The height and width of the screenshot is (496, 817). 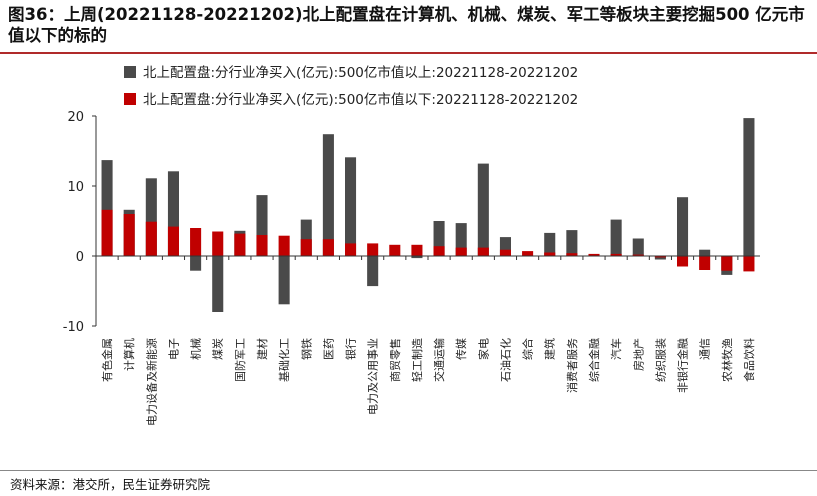 What do you see at coordinates (417, 360) in the screenshot?
I see `x-tick-label: 轻工制造` at bounding box center [417, 360].